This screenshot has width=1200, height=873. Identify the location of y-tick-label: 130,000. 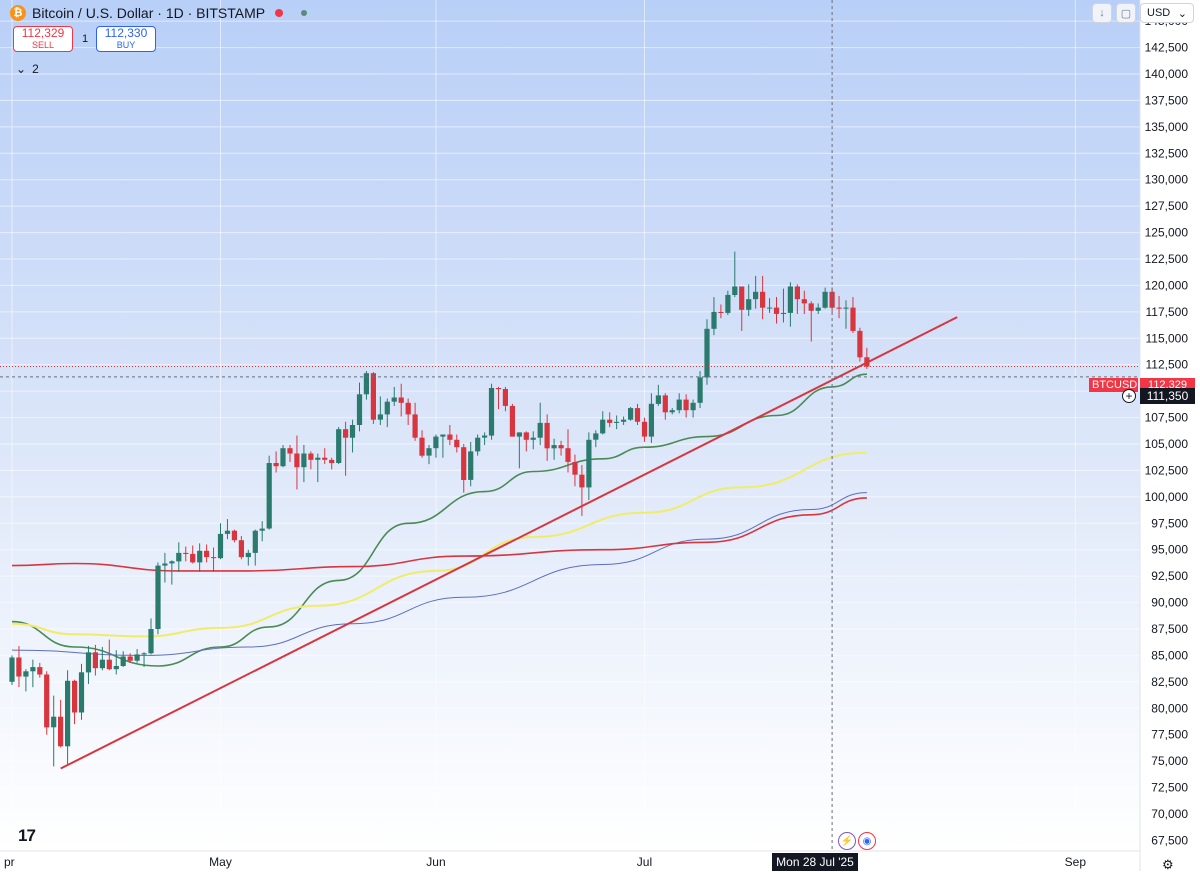
(1167, 180).